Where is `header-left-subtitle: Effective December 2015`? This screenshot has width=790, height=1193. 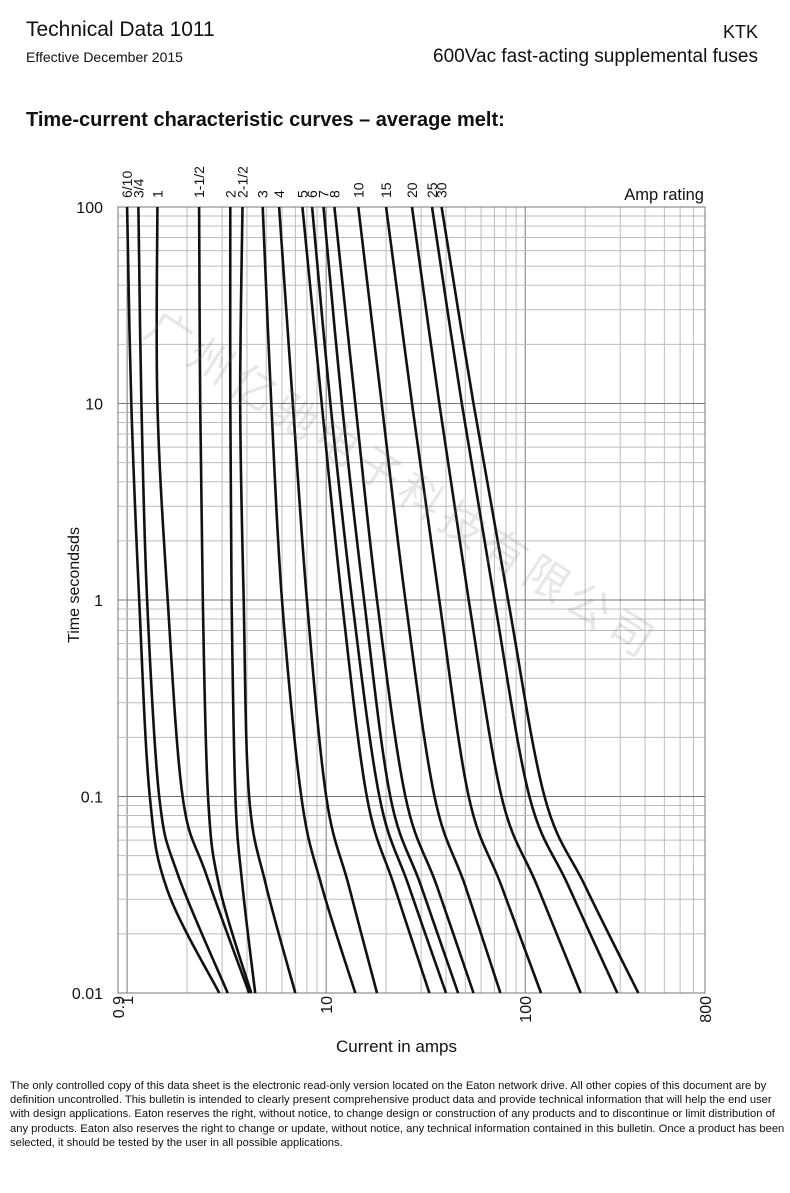
header-left-subtitle: Effective December 2015 is located at coordinates (104, 57).